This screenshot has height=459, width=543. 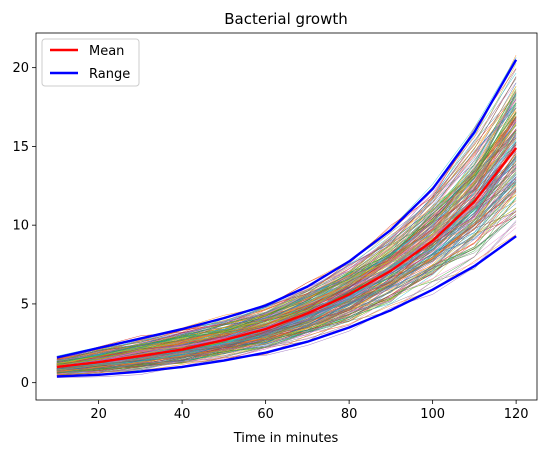 I want to click on x-tick-label: 100, so click(x=432, y=414).